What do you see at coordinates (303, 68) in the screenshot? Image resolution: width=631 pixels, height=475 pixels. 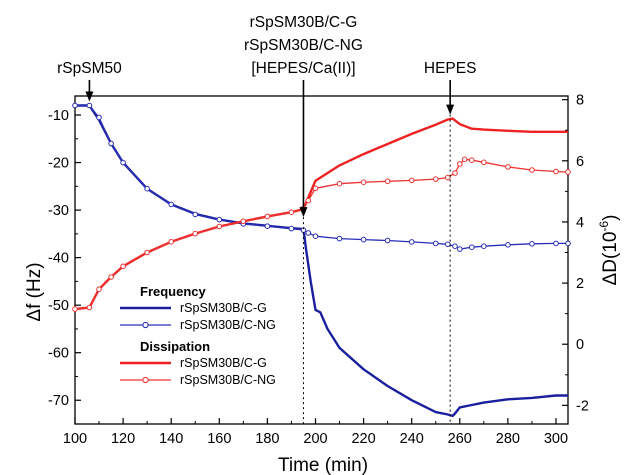 I see `annotation-label-adsorption: [HEPES/Ca(II)]` at bounding box center [303, 68].